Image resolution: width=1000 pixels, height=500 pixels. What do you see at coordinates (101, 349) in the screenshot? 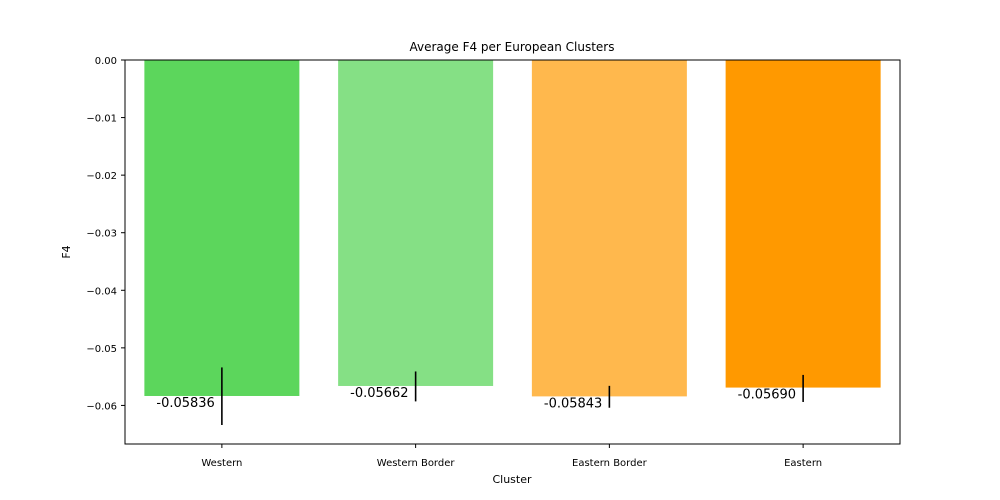
I see `y-tick-label: −0.05` at bounding box center [101, 349].